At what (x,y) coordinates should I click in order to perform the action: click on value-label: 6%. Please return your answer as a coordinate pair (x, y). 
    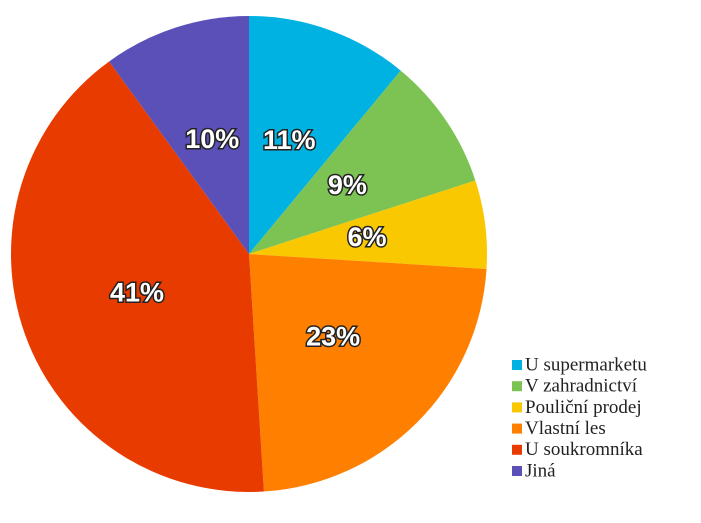
    Looking at the image, I should click on (367, 237).